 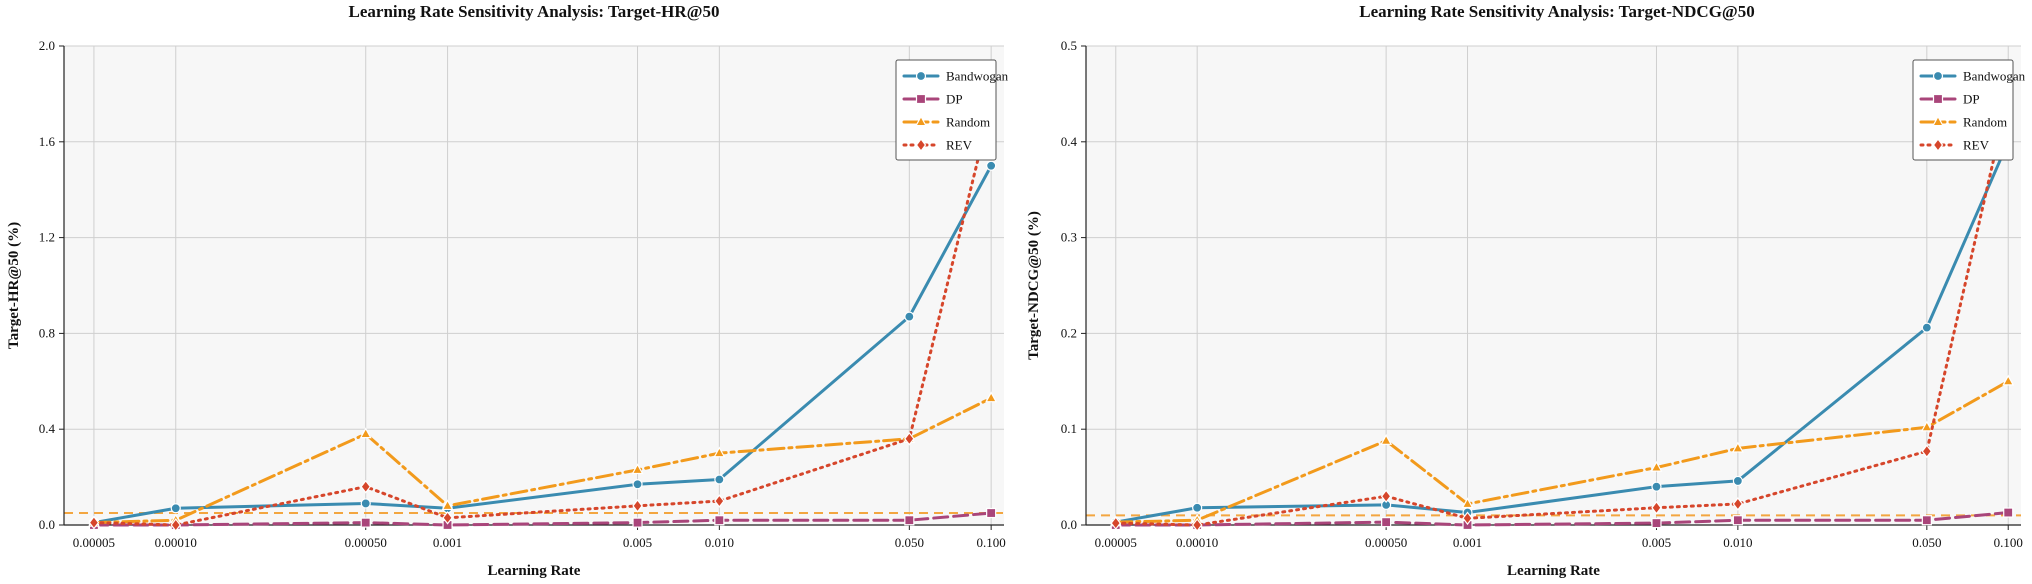 I want to click on hr-xtick-label: 0.00005, so click(x=94, y=542).